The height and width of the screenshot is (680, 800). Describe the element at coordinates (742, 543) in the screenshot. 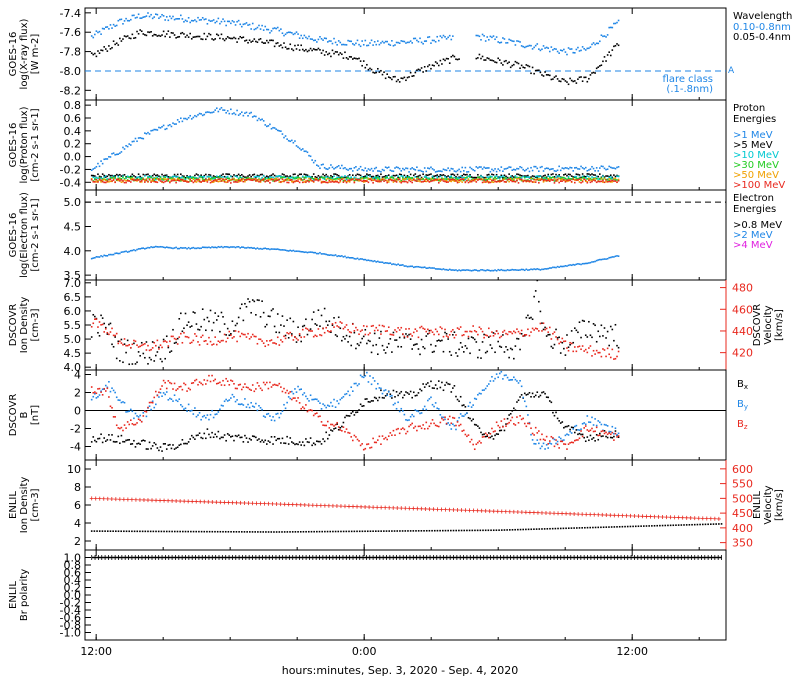

I see `right-tick-label: 350` at that location.